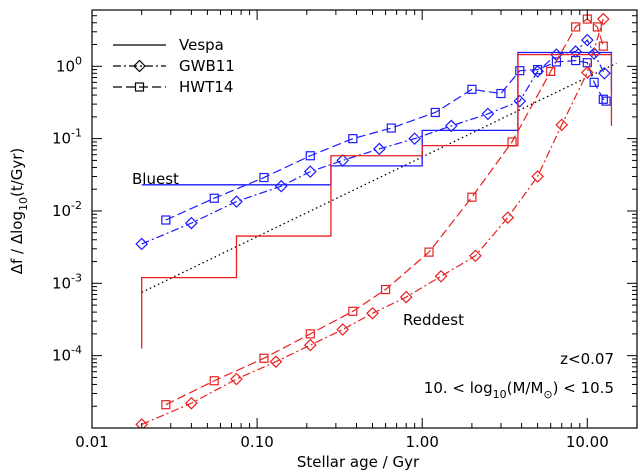 Image resolution: width=644 pixels, height=475 pixels. What do you see at coordinates (256, 442) in the screenshot?
I see `x-tick-label: 0.10` at bounding box center [256, 442].